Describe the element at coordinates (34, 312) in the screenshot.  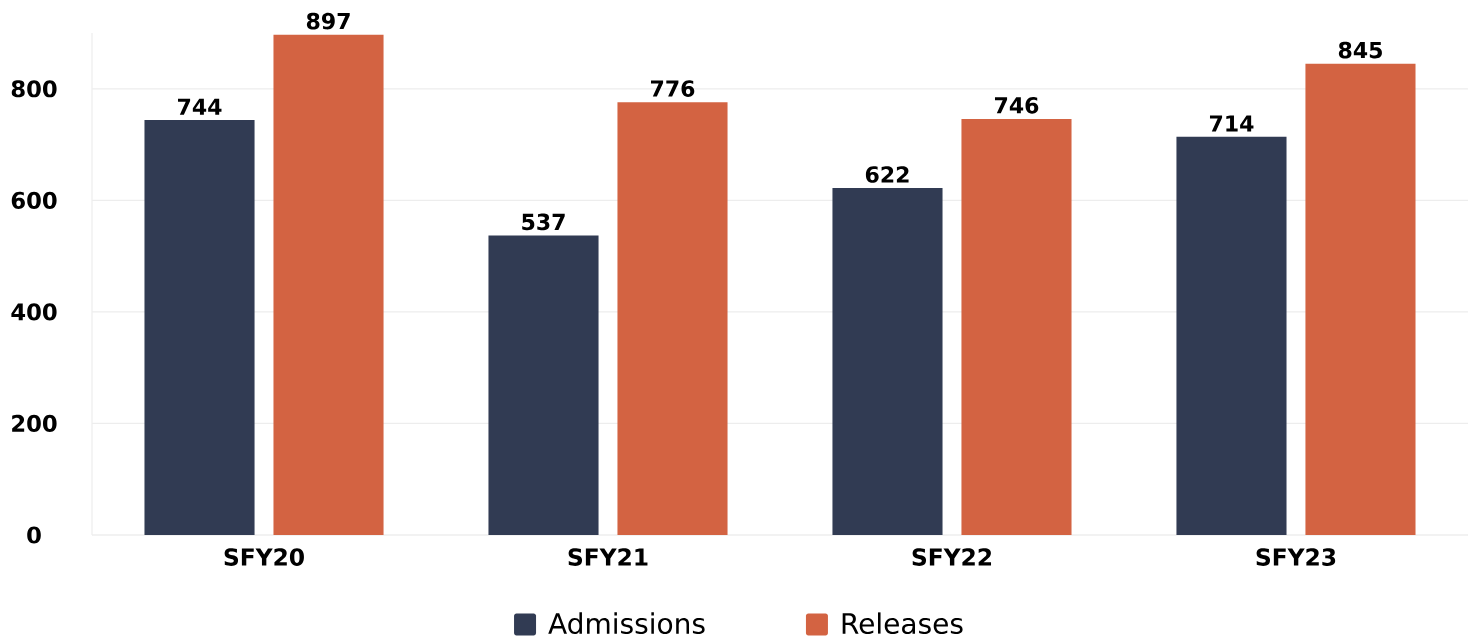
I see `y-tick-label: 400` at that location.